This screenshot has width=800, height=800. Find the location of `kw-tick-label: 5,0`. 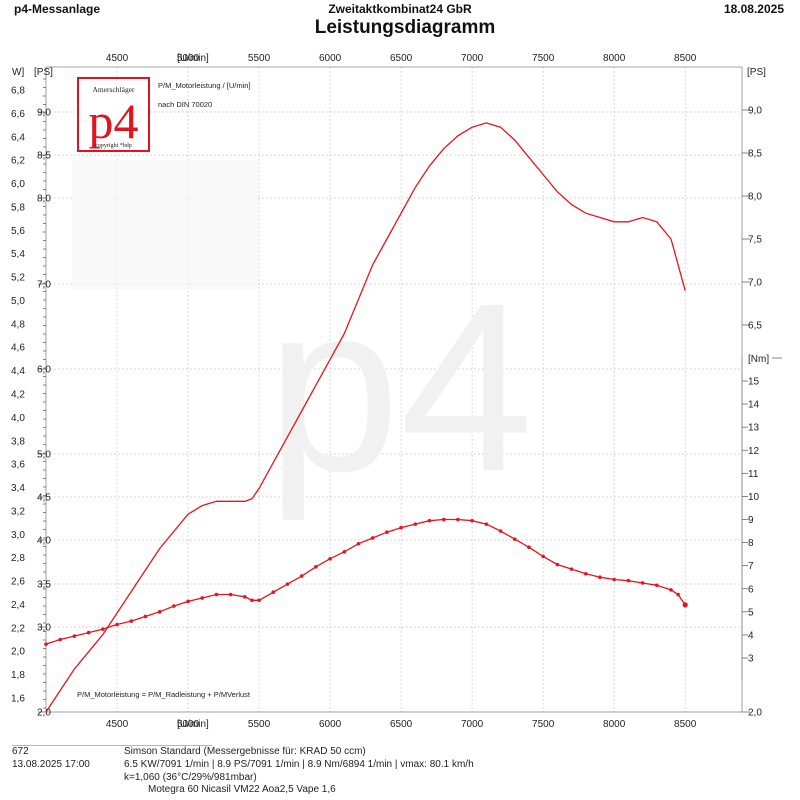

kw-tick-label: 5,0 is located at coordinates (18, 301).